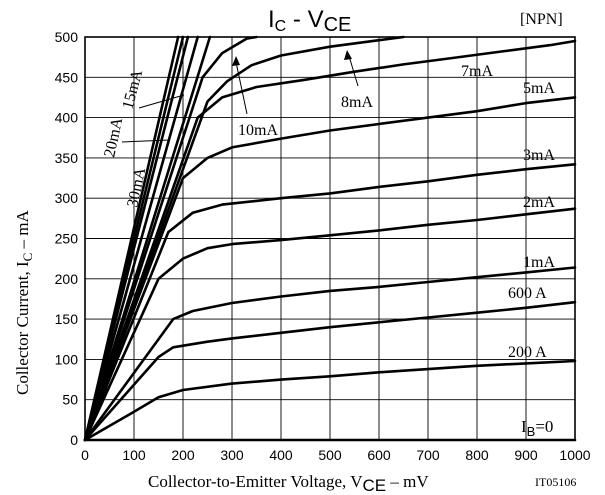  Describe the element at coordinates (539, 262) in the screenshot. I see `label-1ma: 1mA` at that location.